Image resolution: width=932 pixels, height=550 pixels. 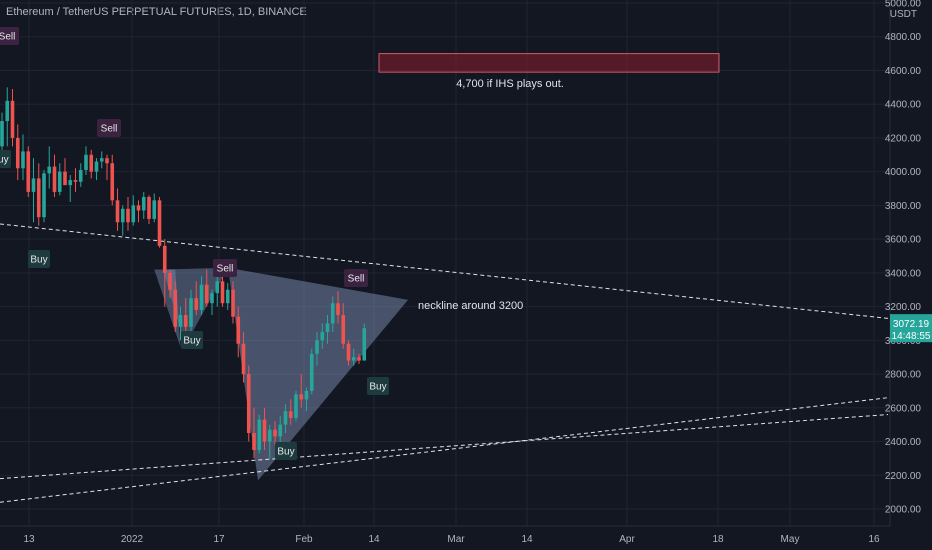 I want to click on time-tick-label: 13, so click(x=29, y=539).